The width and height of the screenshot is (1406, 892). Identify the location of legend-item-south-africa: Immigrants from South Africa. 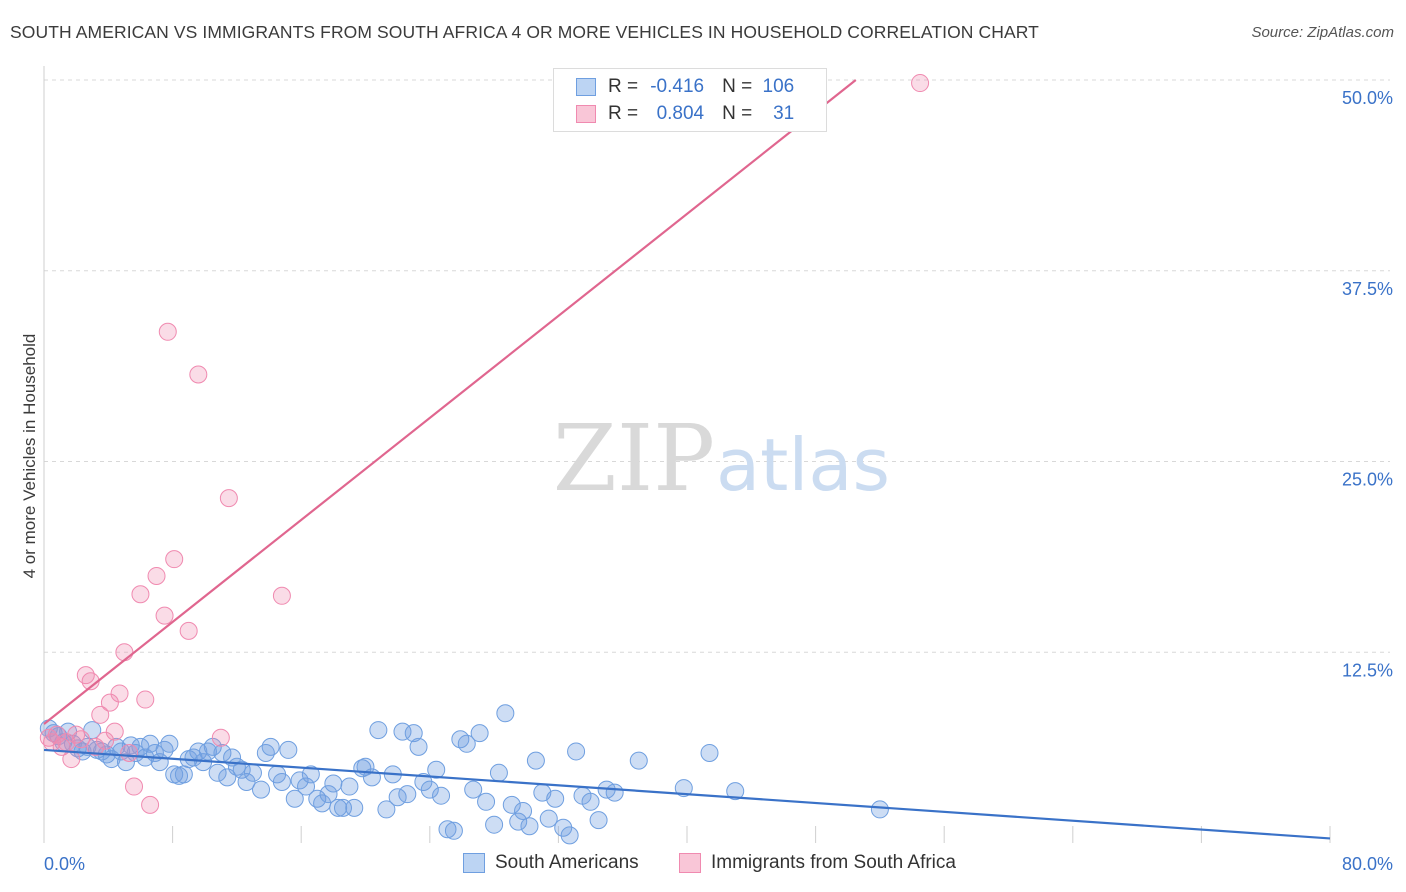
(817, 863).